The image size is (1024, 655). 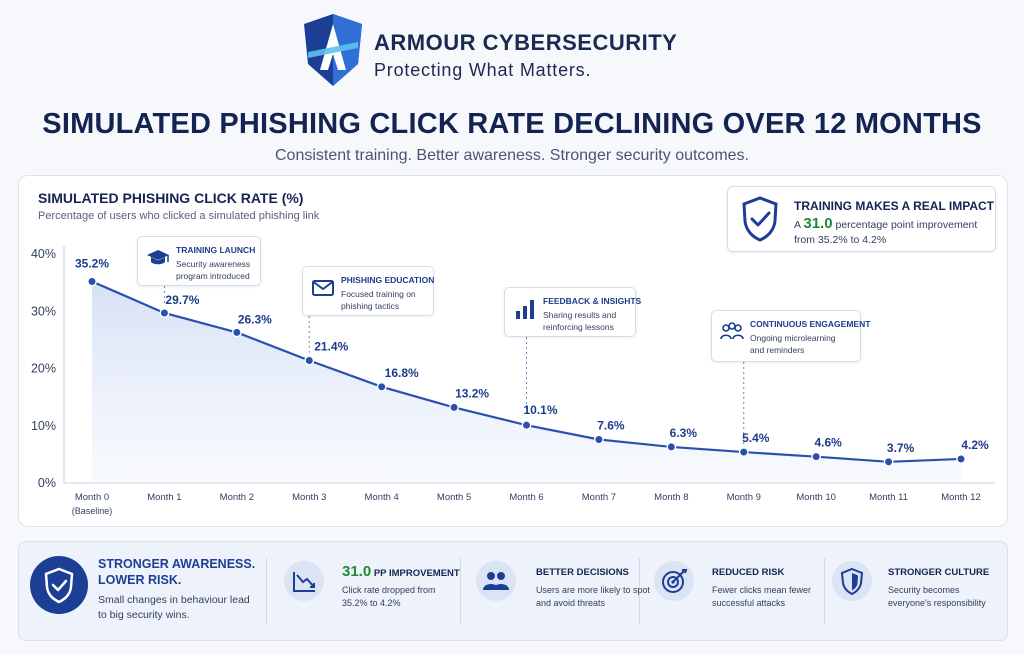 What do you see at coordinates (852, 581) in the screenshot?
I see `shield-icon` at bounding box center [852, 581].